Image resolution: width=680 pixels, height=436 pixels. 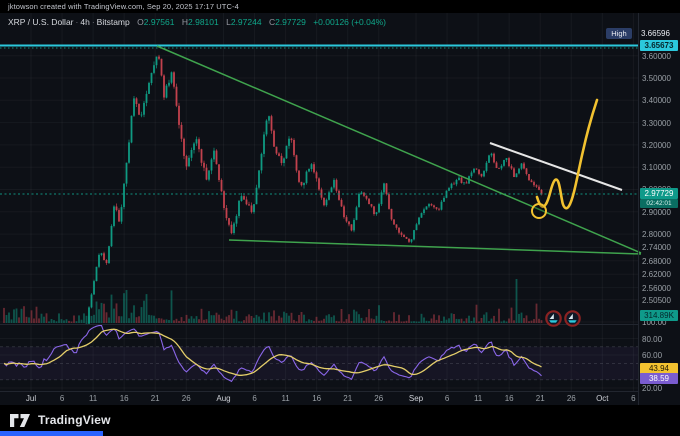 I want to click on tradingview-logo-icon, so click(x=20, y=420).